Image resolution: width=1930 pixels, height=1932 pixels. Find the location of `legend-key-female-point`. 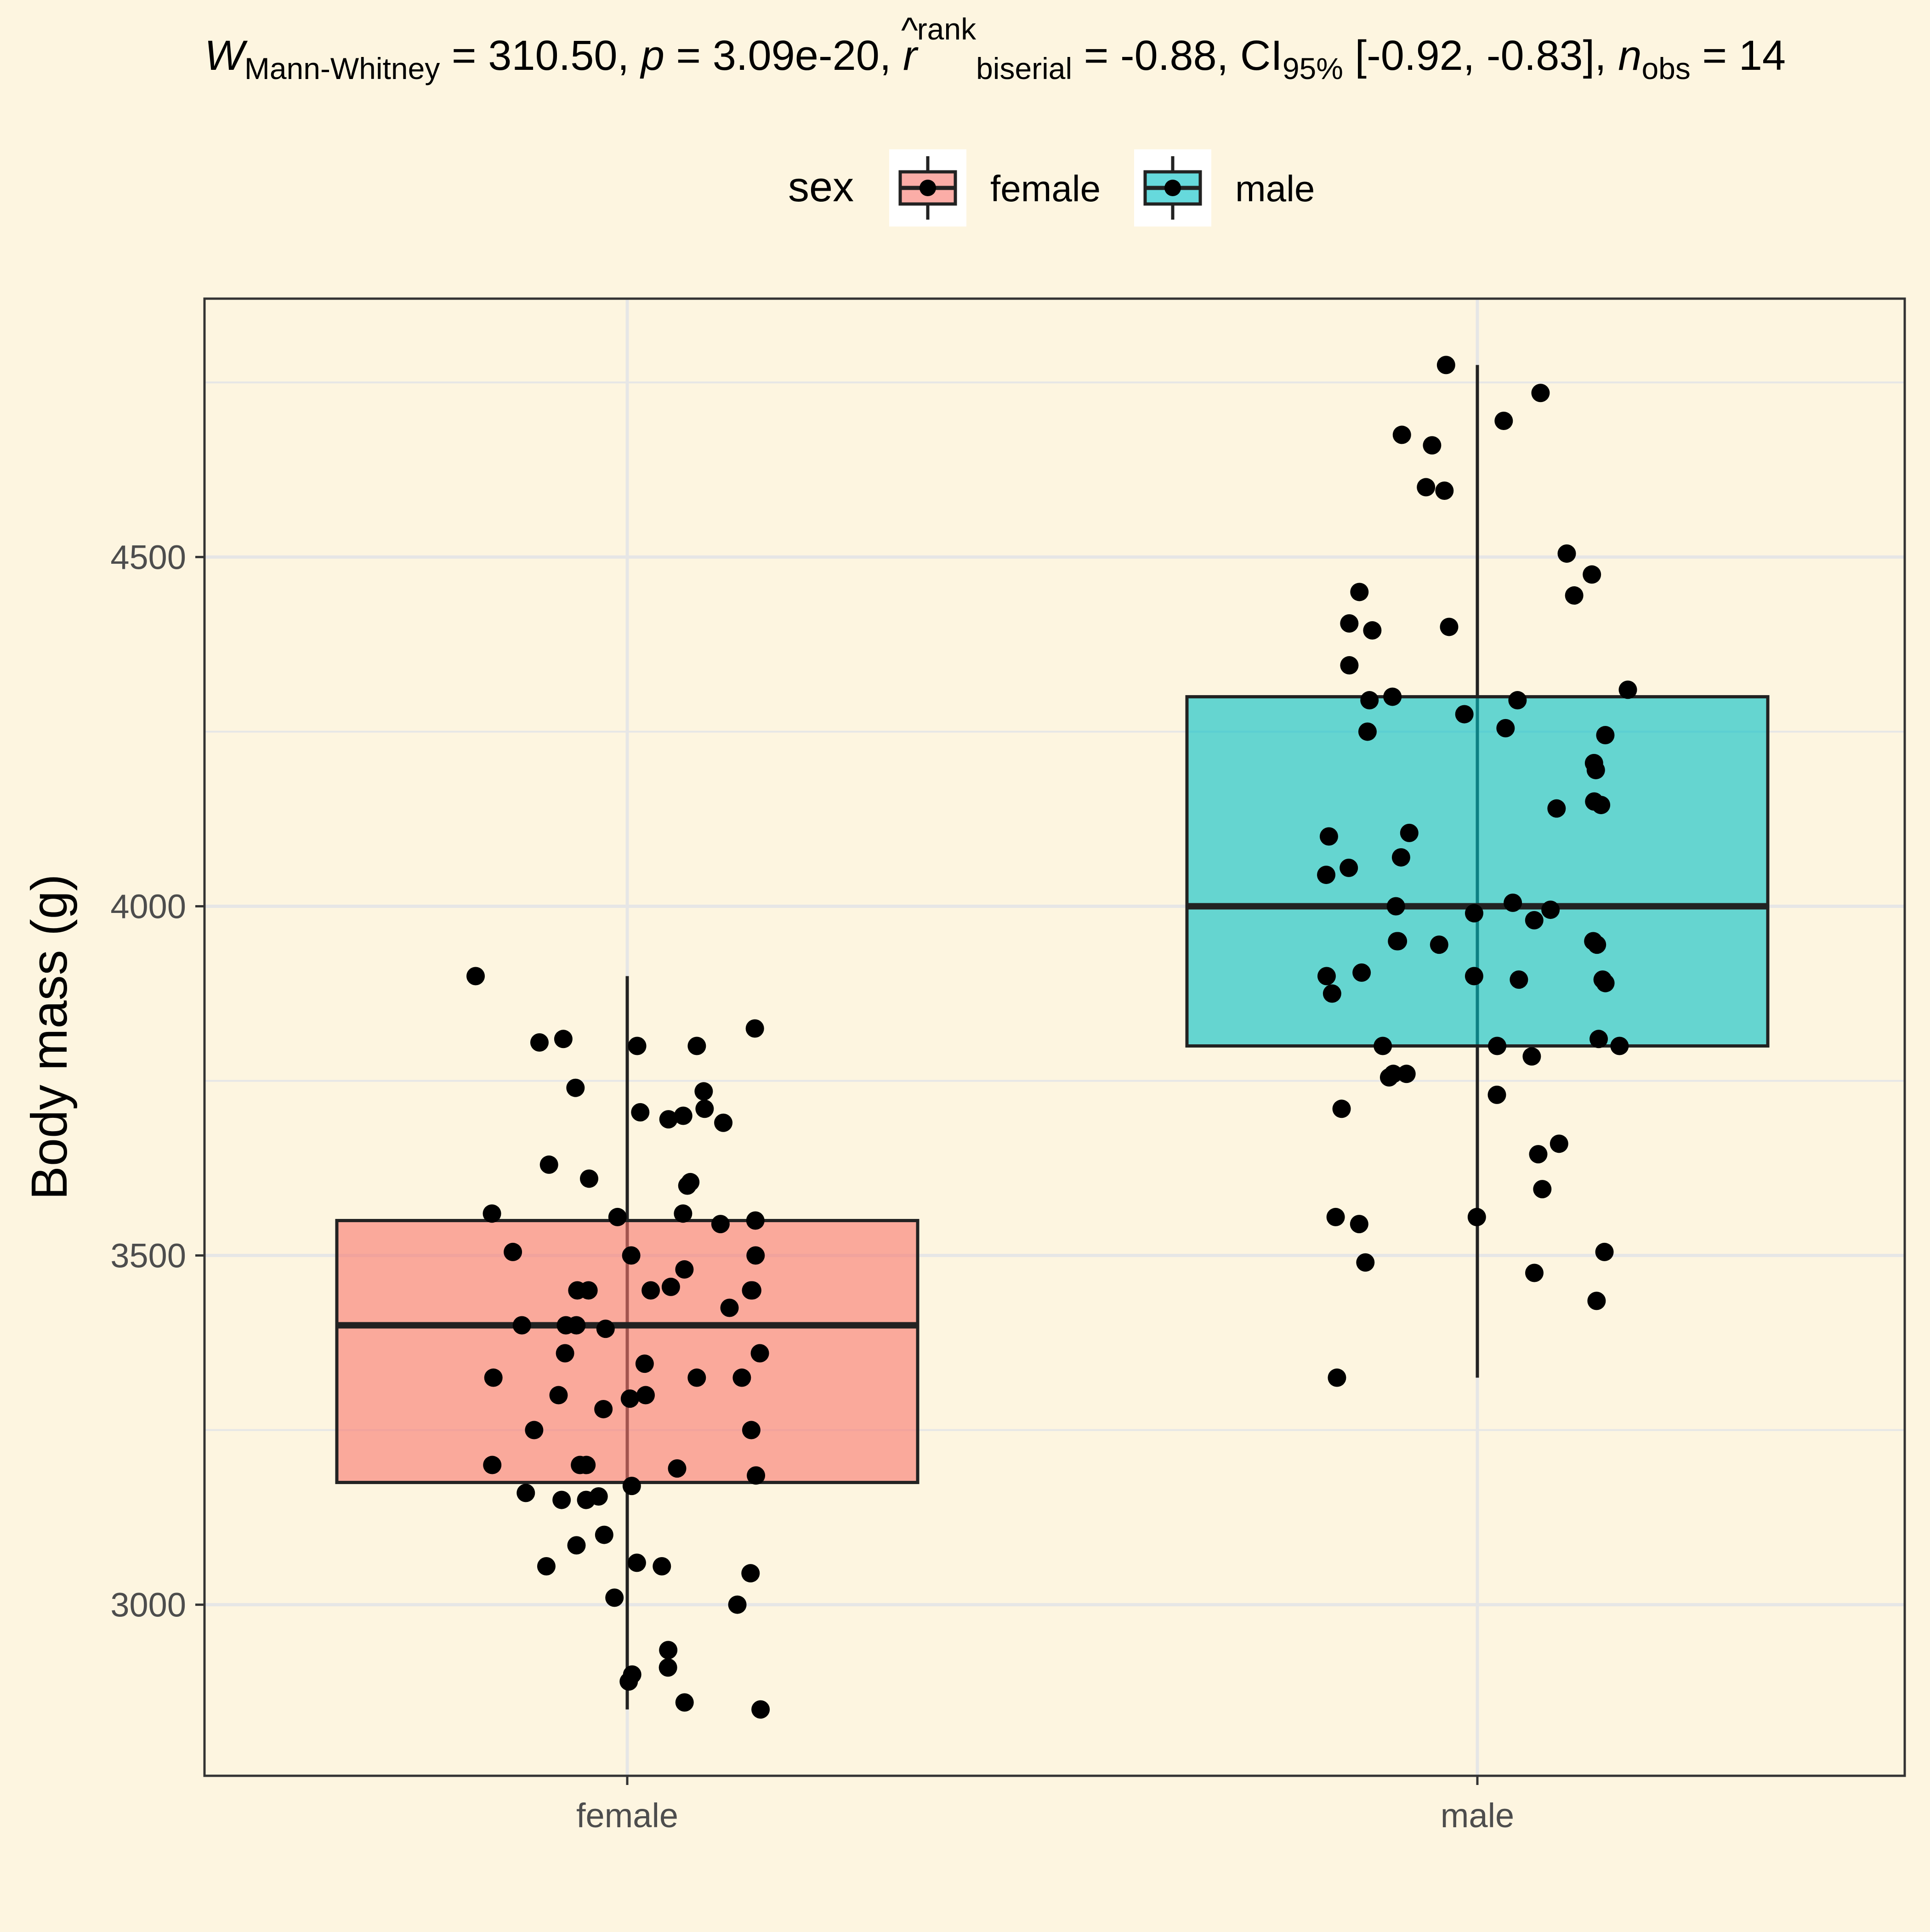

legend-key-female-point is located at coordinates (928, 188).